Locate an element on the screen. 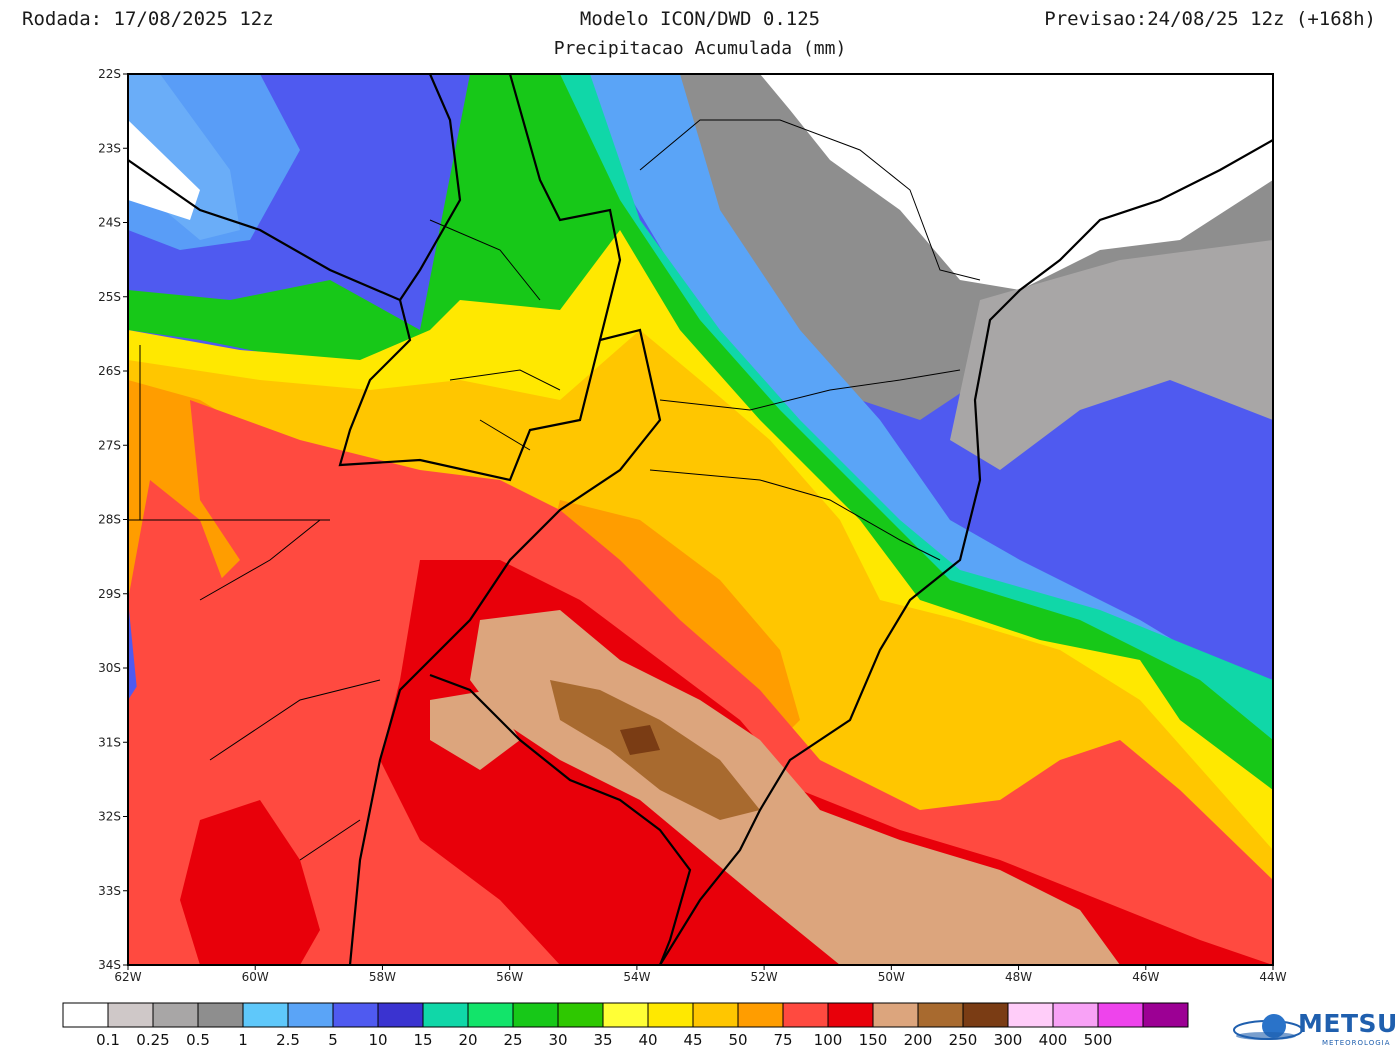  forecast-time-label: Previsao:24/08/25 12z (+168h) is located at coordinates (1210, 19).